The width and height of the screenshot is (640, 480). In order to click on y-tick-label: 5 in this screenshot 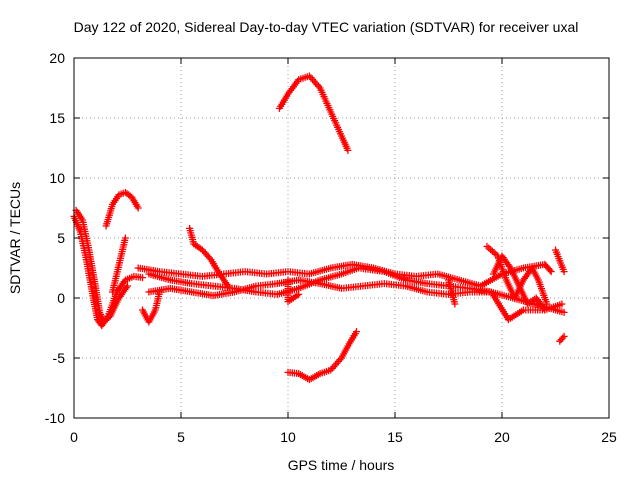, I will do `click(61, 238)`.